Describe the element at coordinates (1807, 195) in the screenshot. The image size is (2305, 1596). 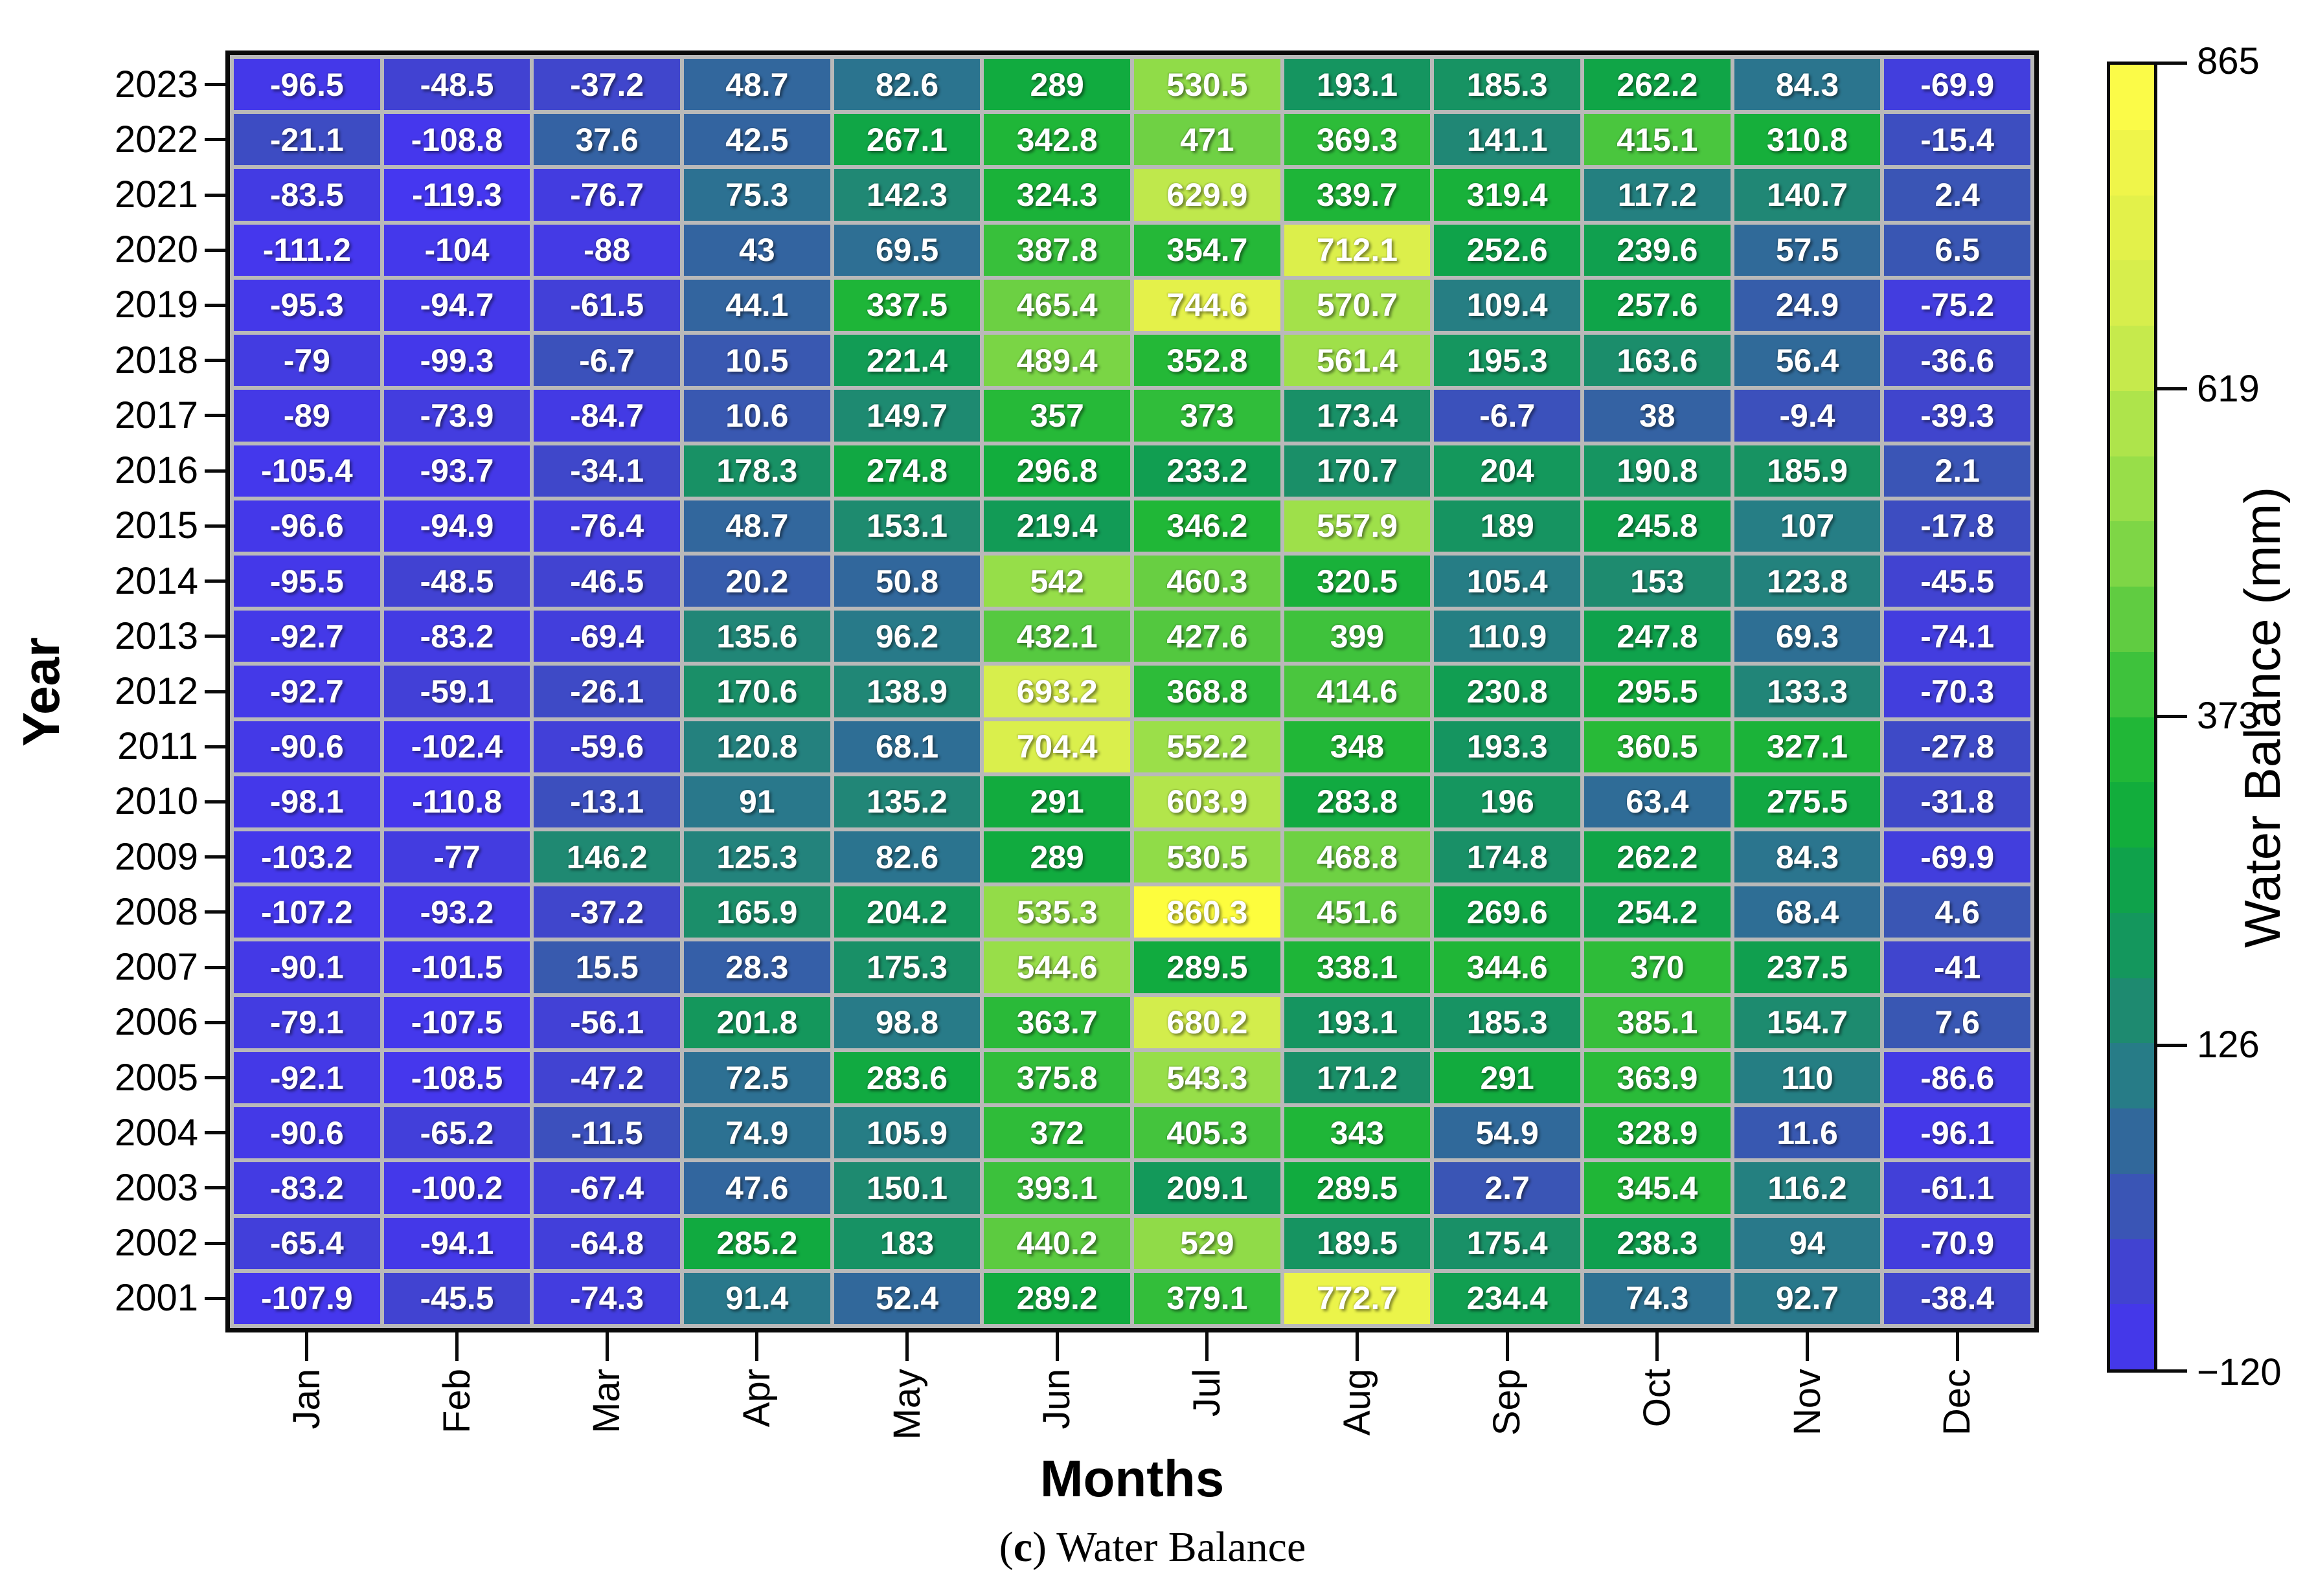
I see `heatmap-cell: 140.7` at that location.